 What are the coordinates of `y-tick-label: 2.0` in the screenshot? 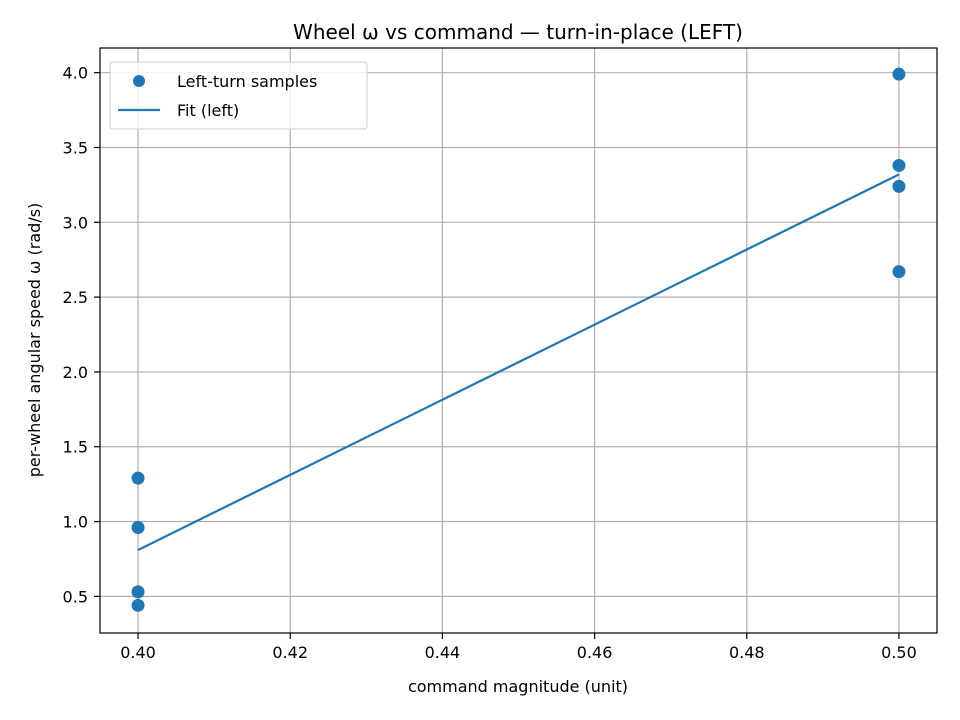 It's located at (75, 372).